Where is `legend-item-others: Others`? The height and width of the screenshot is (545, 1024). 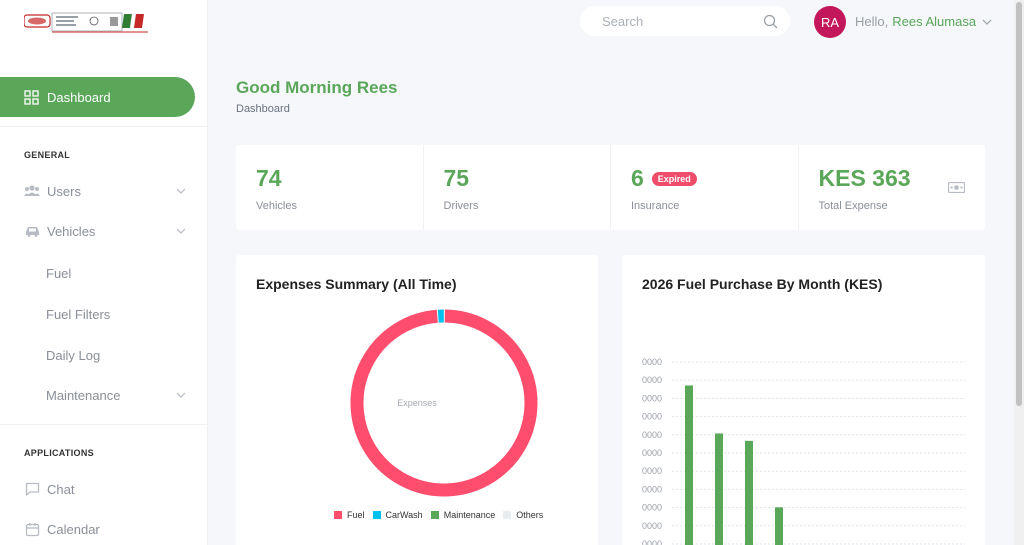
legend-item-others: Others is located at coordinates (523, 515).